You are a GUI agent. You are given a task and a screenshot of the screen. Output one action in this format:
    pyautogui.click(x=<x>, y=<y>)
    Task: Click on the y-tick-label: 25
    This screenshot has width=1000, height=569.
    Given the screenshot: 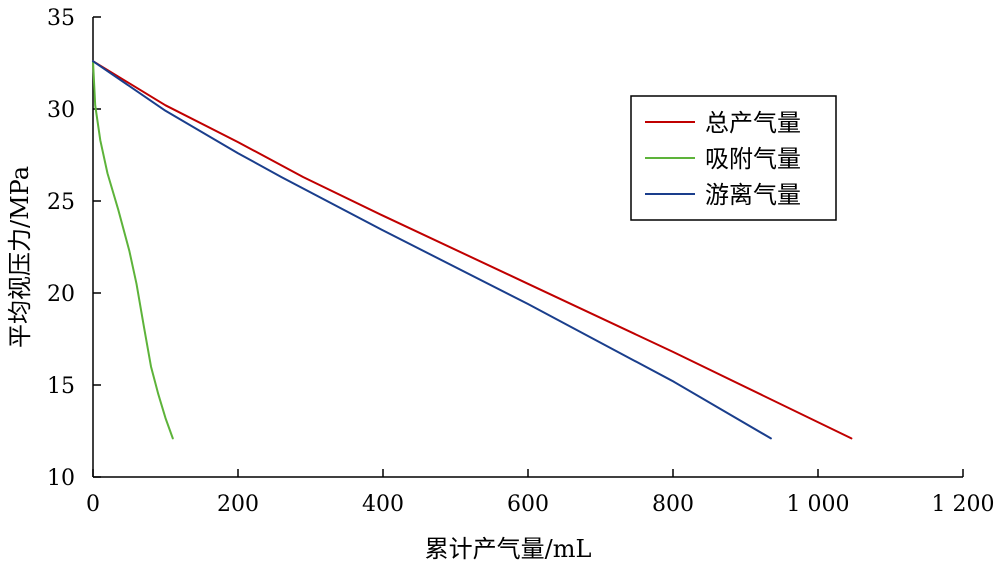 What is the action you would take?
    pyautogui.click(x=61, y=202)
    